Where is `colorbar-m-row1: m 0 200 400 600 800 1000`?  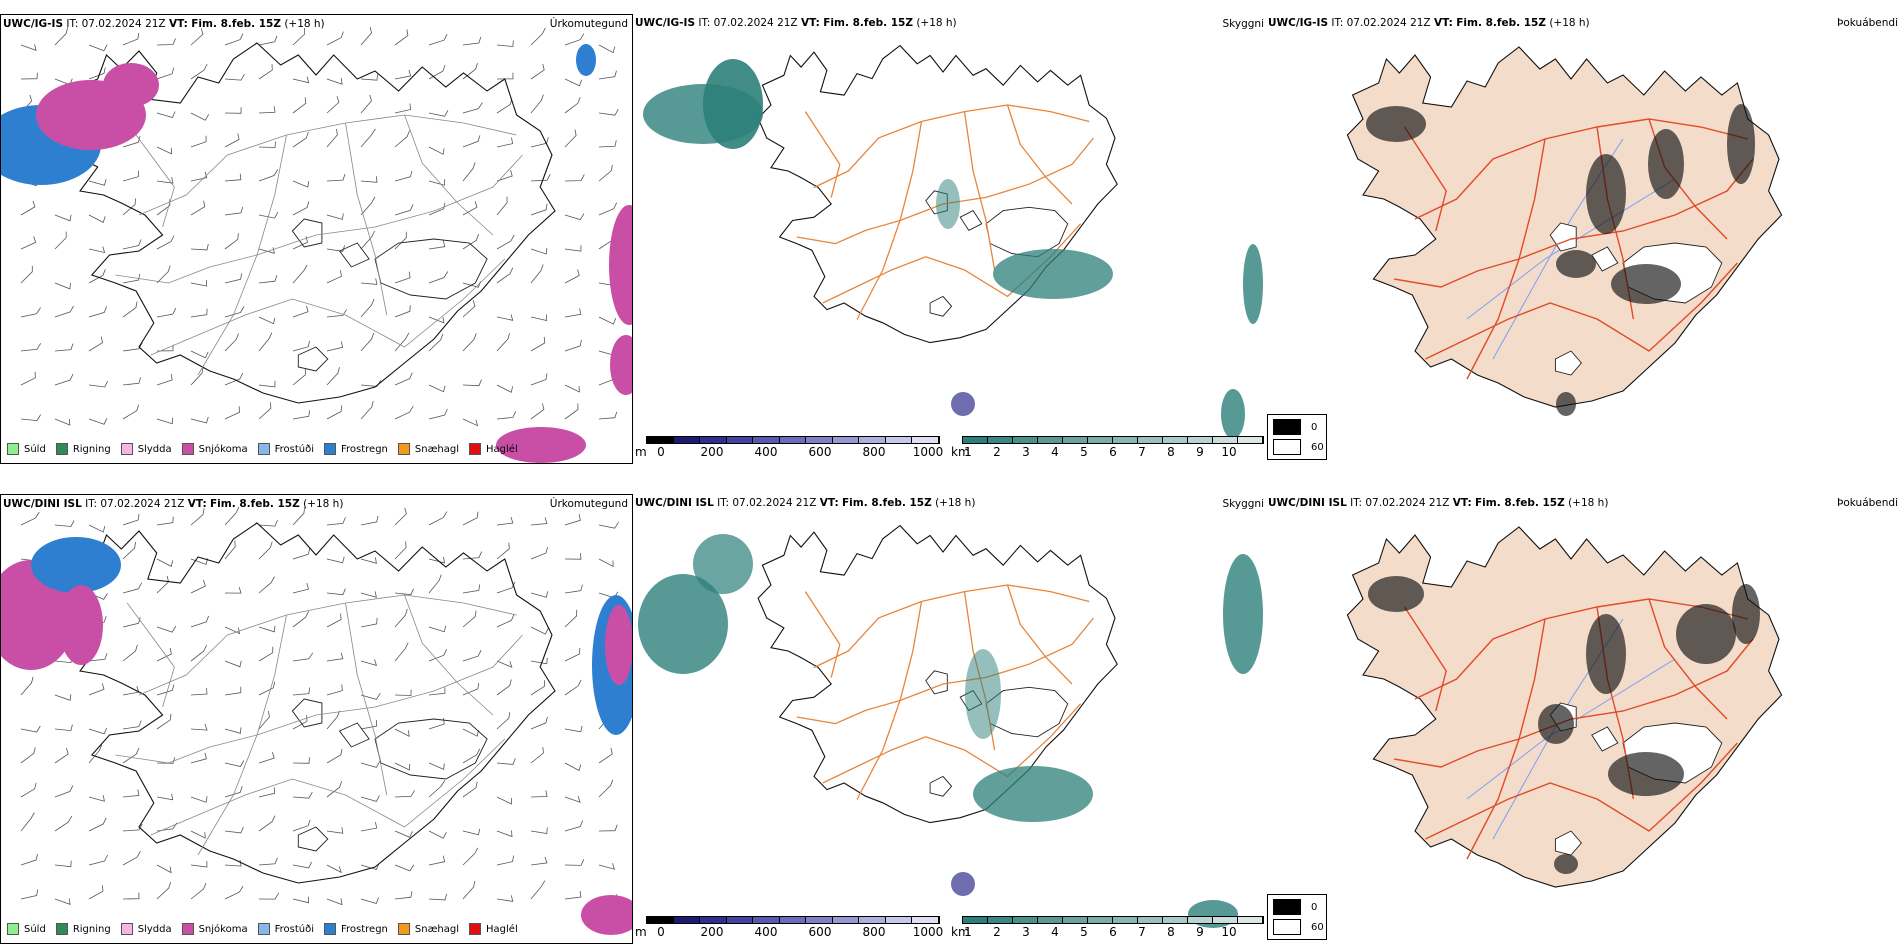 colorbar-m-row1: m 0 200 400 600 800 1000 is located at coordinates (789, 449).